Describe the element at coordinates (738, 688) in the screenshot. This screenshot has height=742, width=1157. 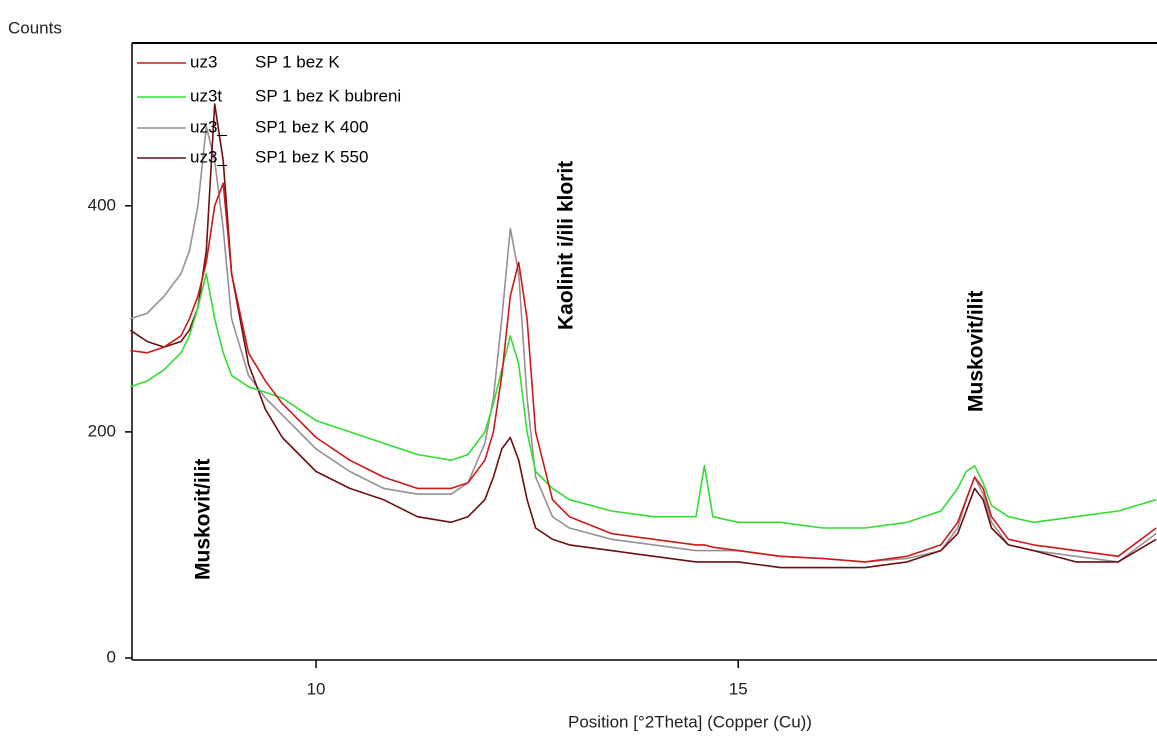
I see `x-tick-label: 15` at that location.